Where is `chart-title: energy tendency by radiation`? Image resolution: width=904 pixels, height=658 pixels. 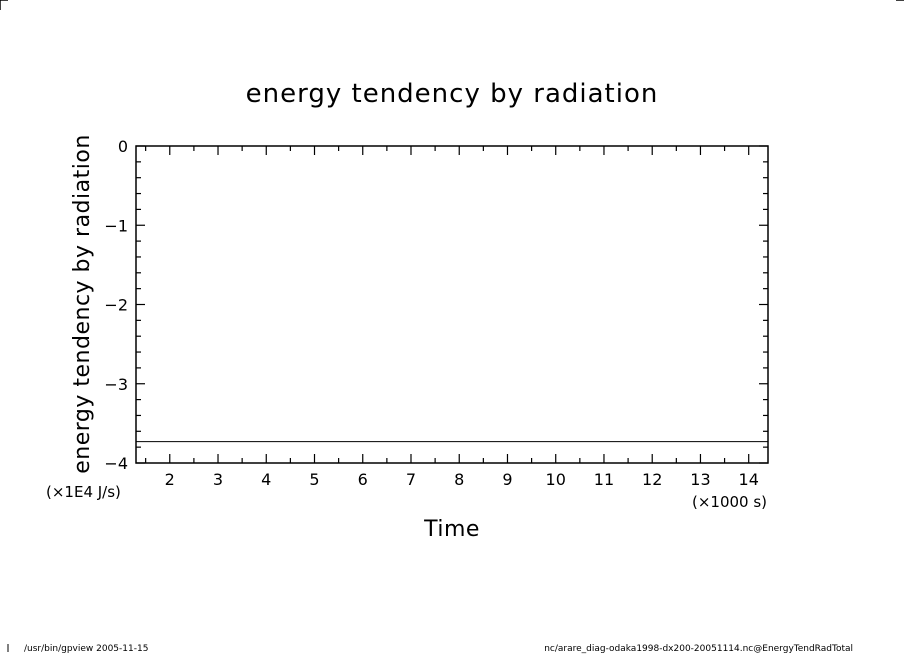
chart-title: energy tendency by radiation is located at coordinates (452, 94).